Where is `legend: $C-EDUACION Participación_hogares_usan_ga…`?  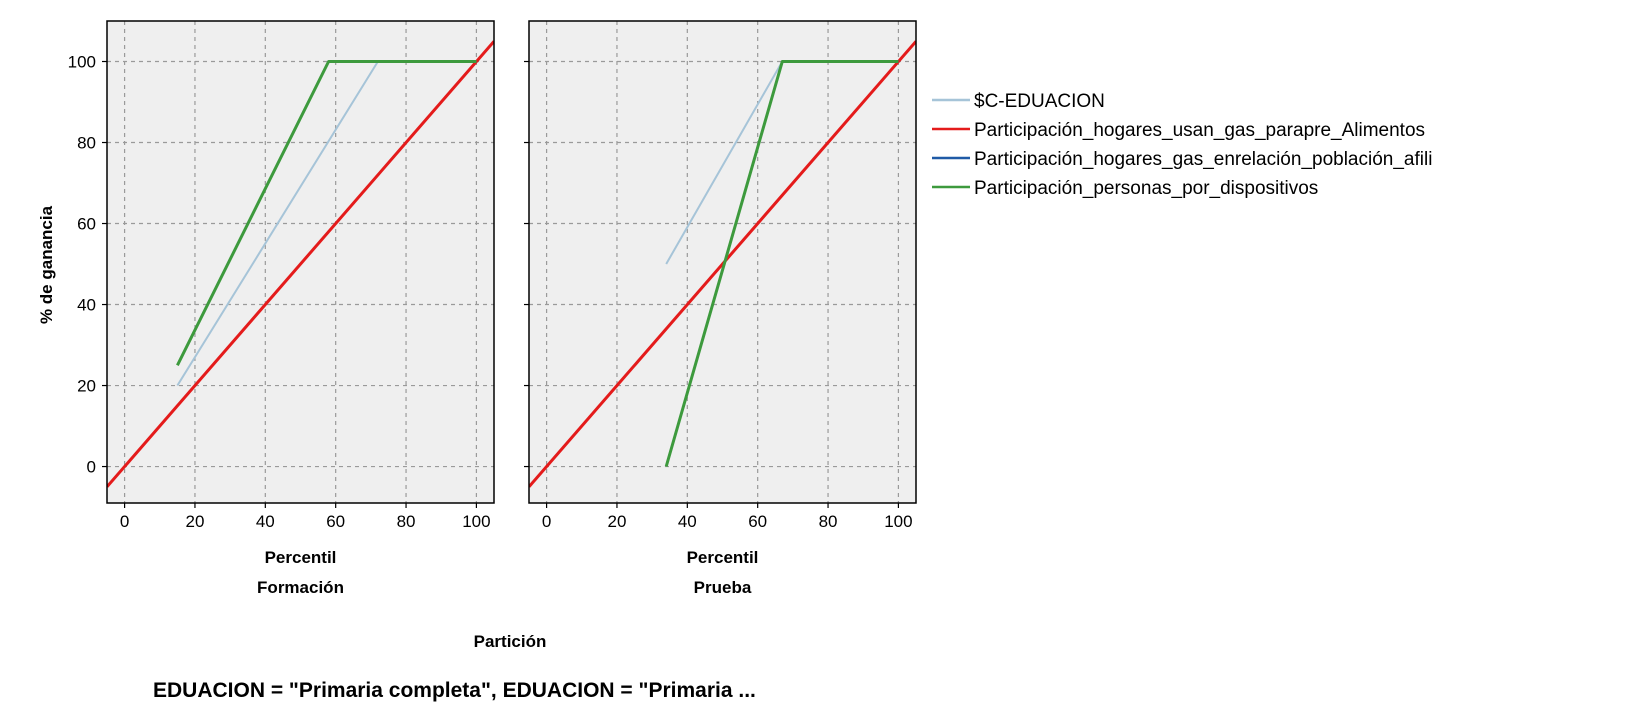 legend: $C-EDUACION Participación_hogares_usan_ga… is located at coordinates (1182, 145).